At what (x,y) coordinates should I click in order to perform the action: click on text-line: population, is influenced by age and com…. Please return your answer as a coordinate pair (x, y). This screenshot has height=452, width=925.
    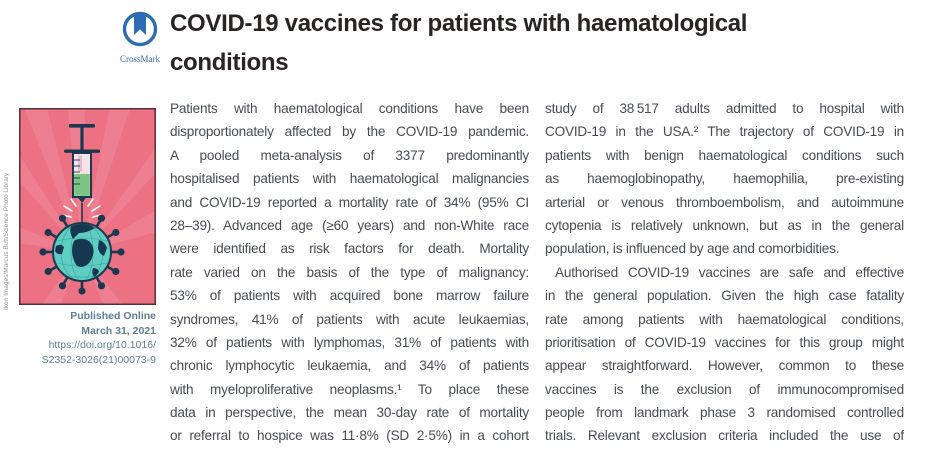
    Looking at the image, I should click on (692, 249).